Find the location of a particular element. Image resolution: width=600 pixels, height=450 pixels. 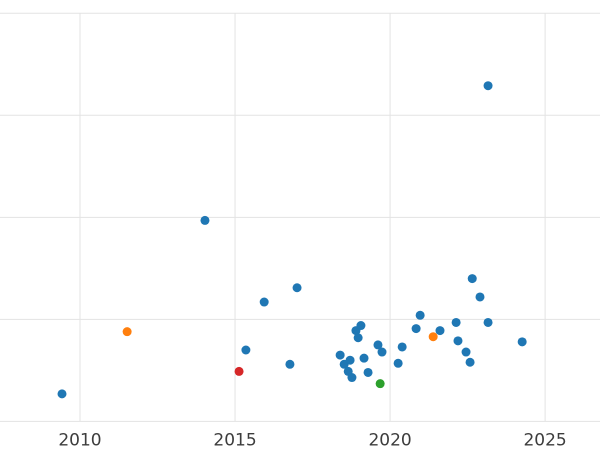

x-tick-label: 2015 is located at coordinates (234, 440).